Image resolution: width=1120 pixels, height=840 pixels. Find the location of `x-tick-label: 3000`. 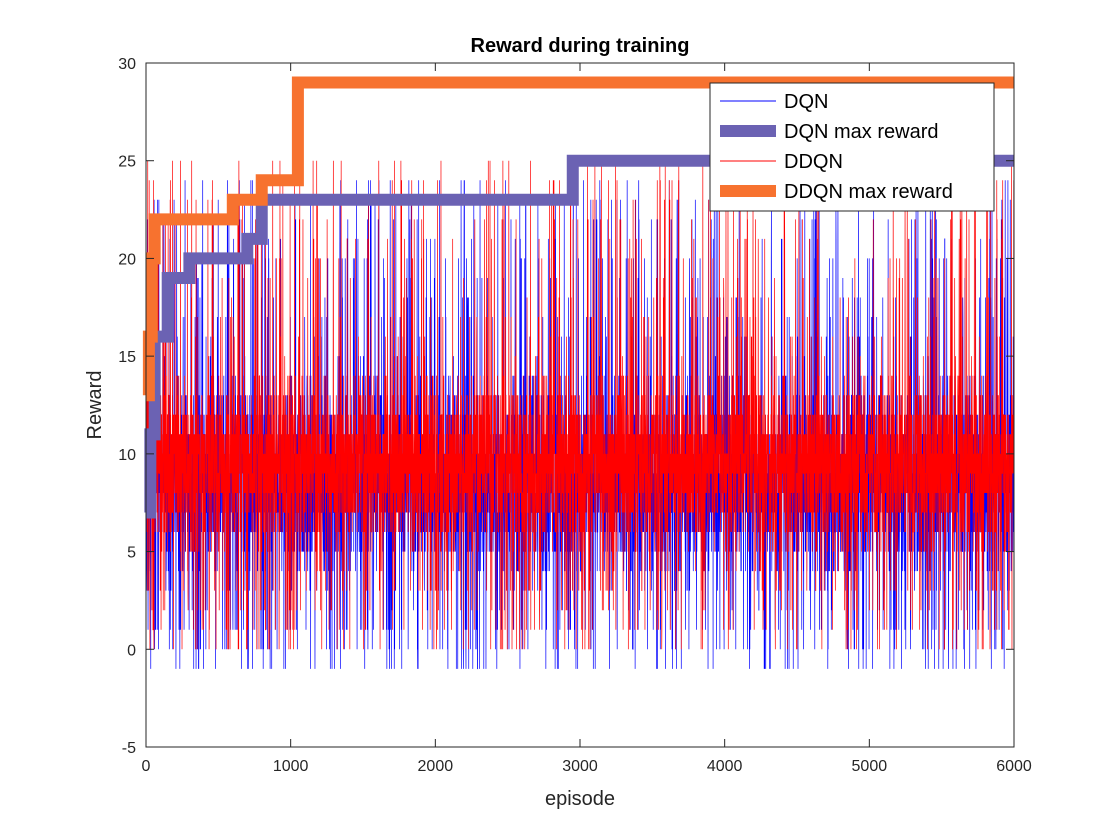

x-tick-label: 3000 is located at coordinates (580, 766).